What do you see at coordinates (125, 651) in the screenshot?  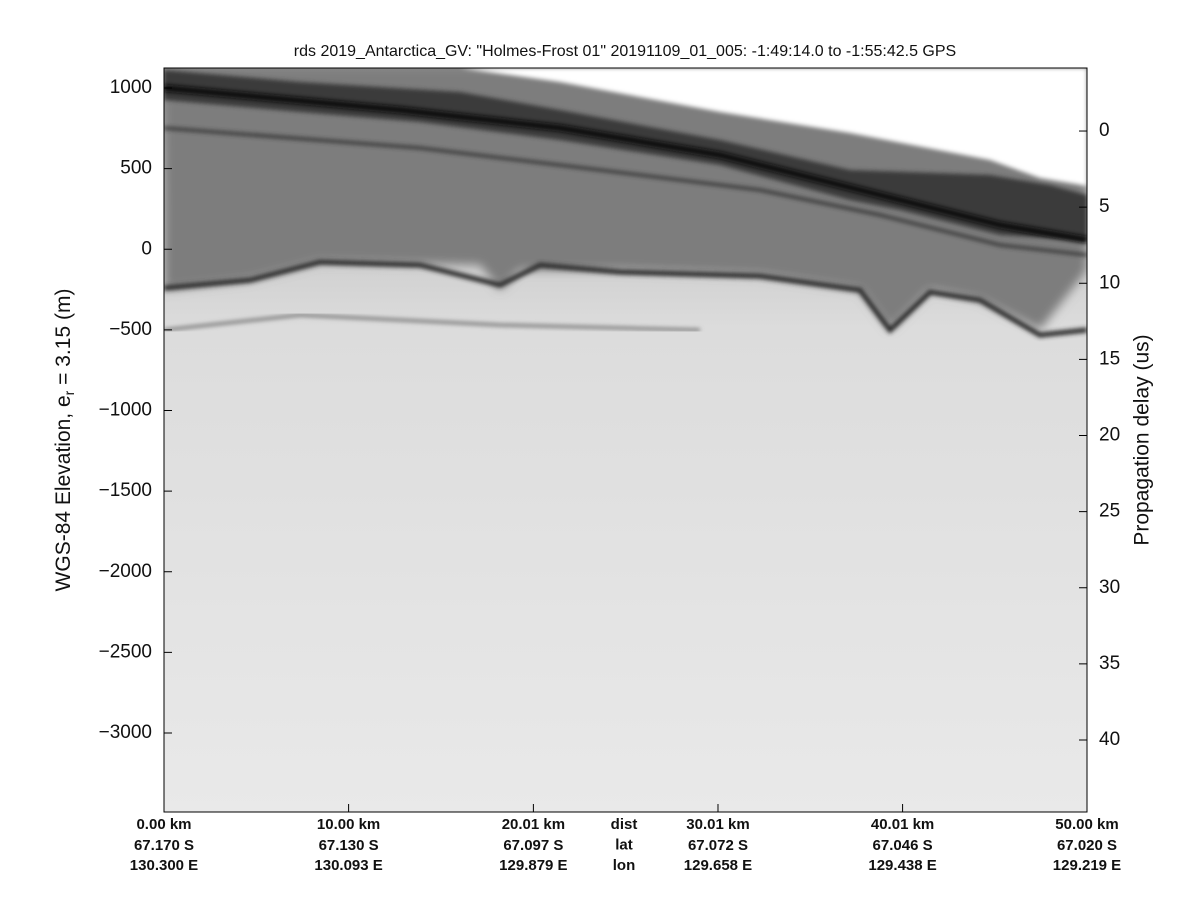 I see `y-tick-label: −2500` at bounding box center [125, 651].